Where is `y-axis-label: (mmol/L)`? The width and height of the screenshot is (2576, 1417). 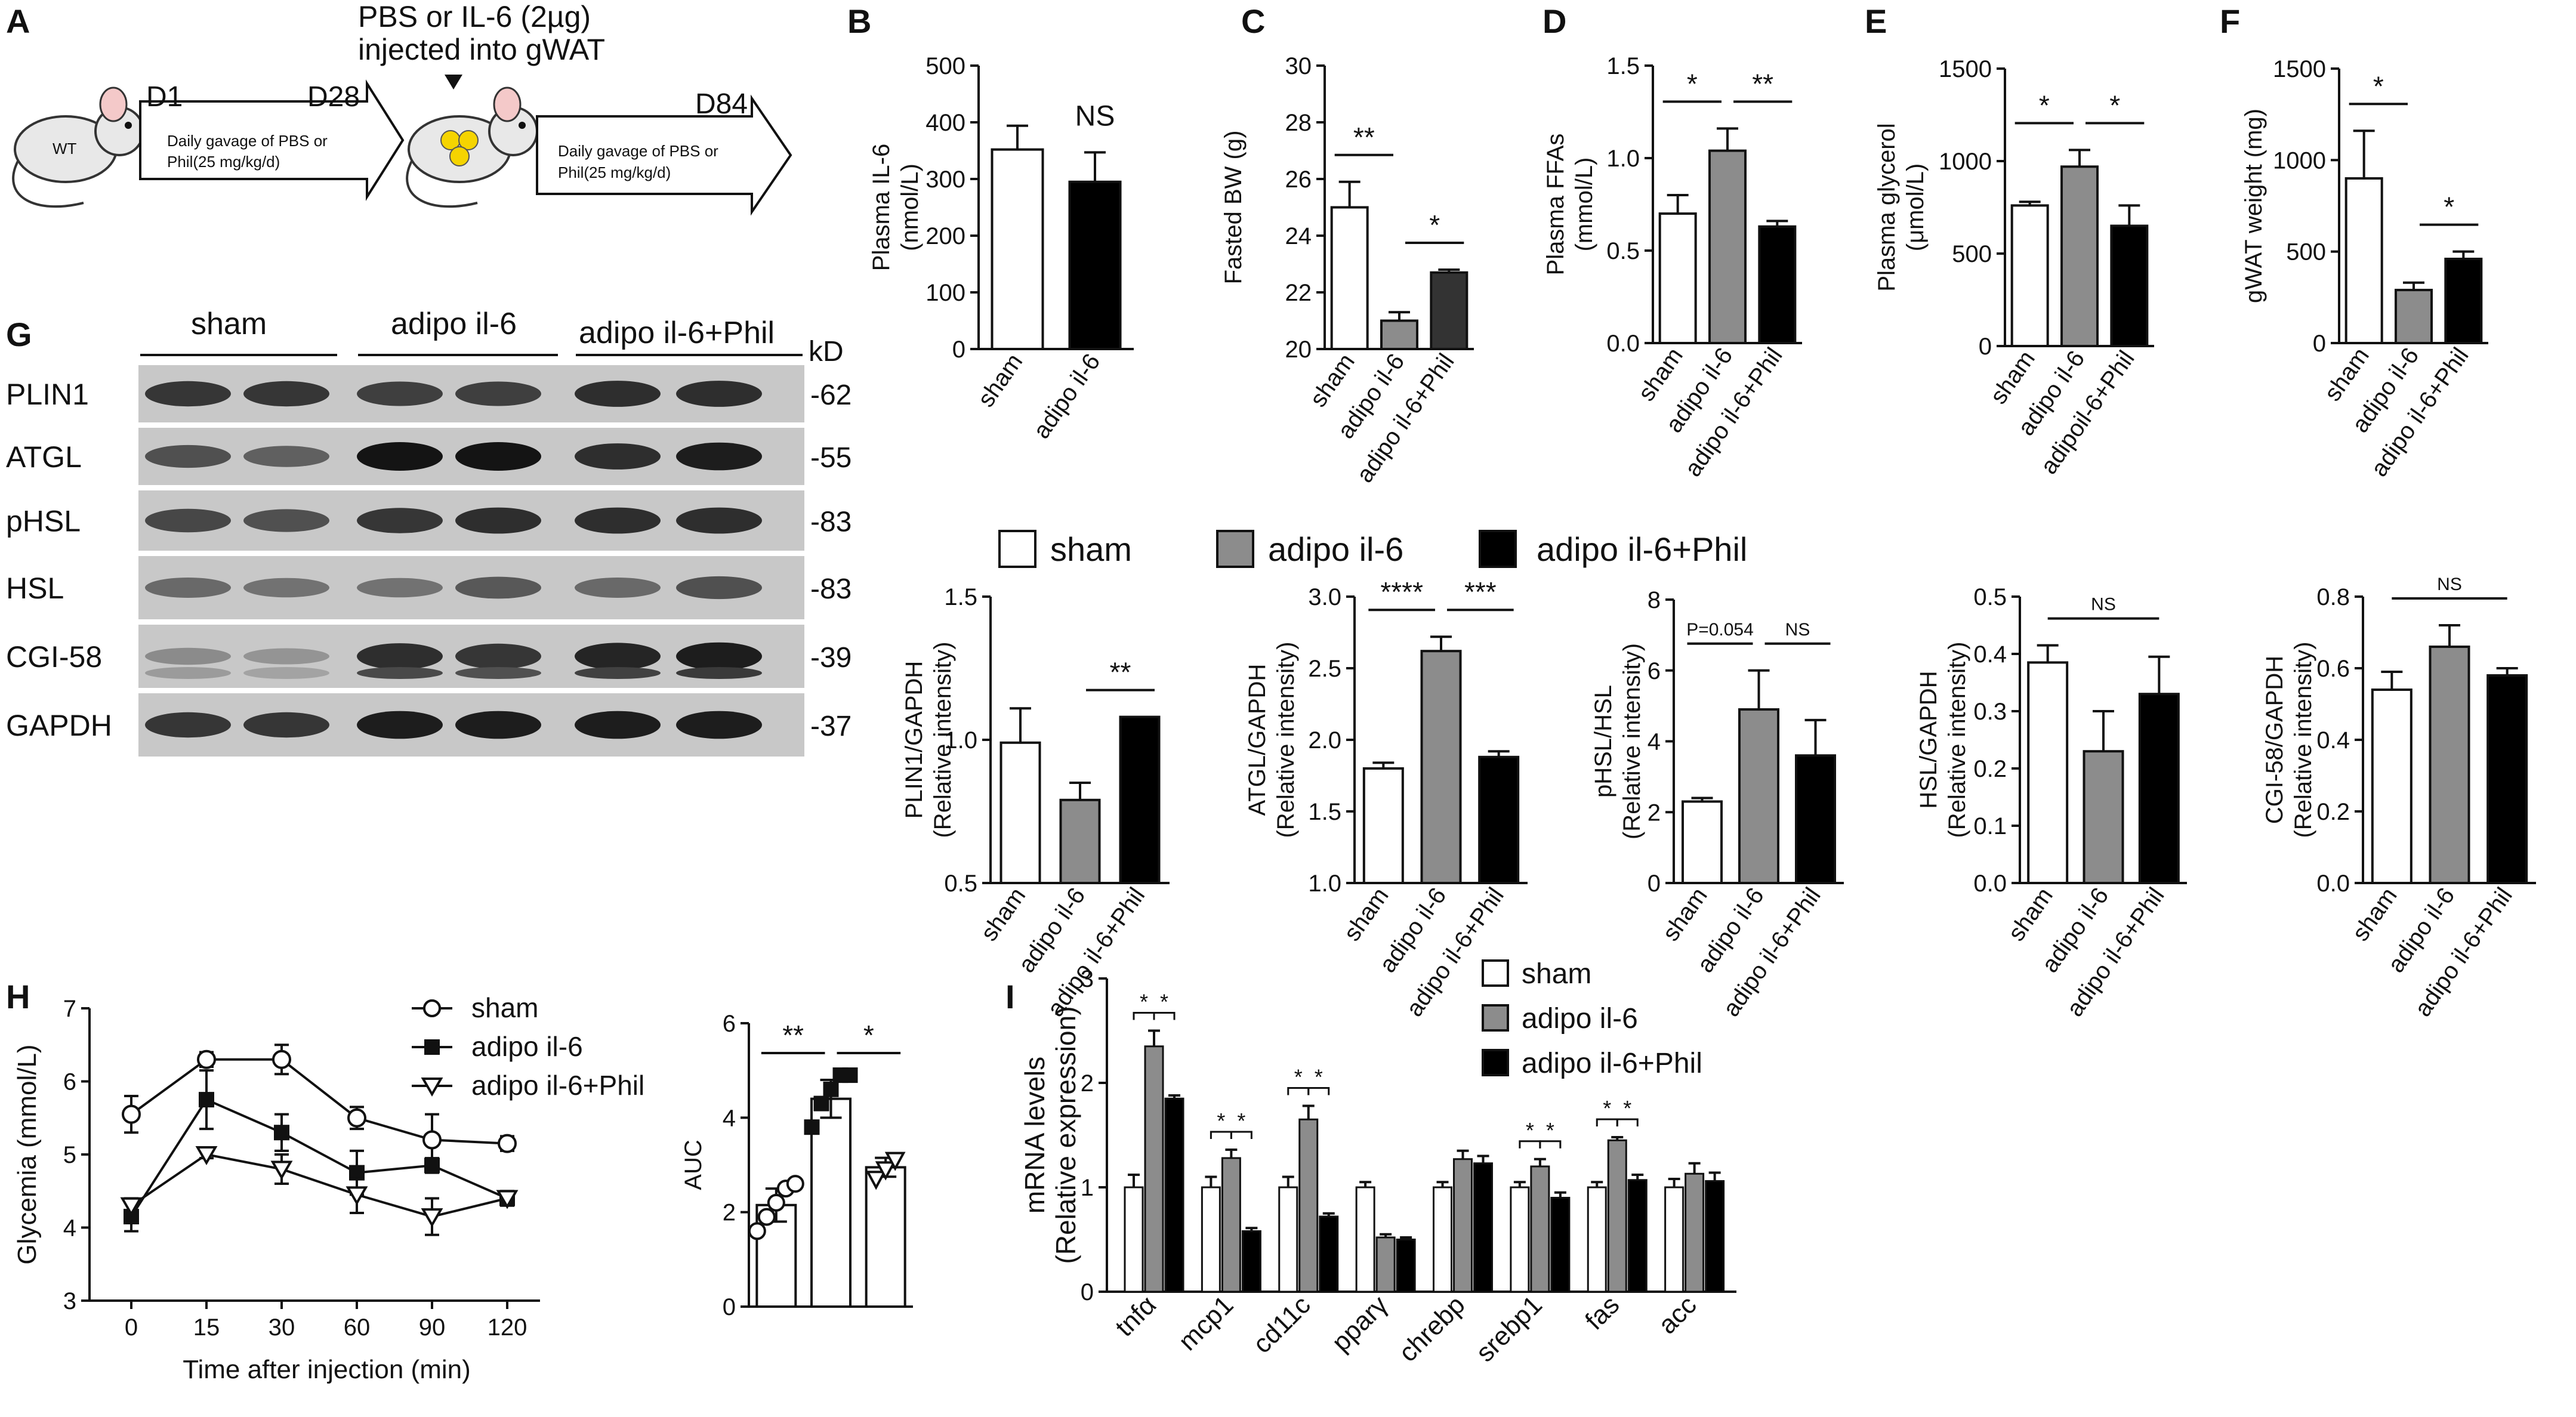
y-axis-label: (mmol/L) is located at coordinates (1584, 205).